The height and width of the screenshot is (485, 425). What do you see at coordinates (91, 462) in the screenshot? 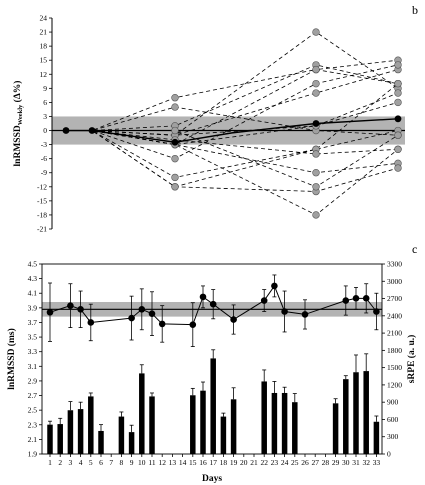
I see `panel-c-x-tick-label: 5` at bounding box center [91, 462].